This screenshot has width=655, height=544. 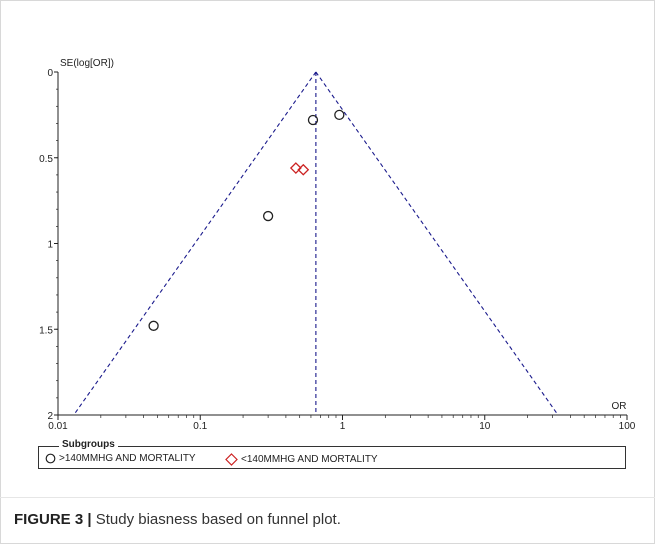 I want to click on x-tick-label: 10, so click(x=485, y=426).